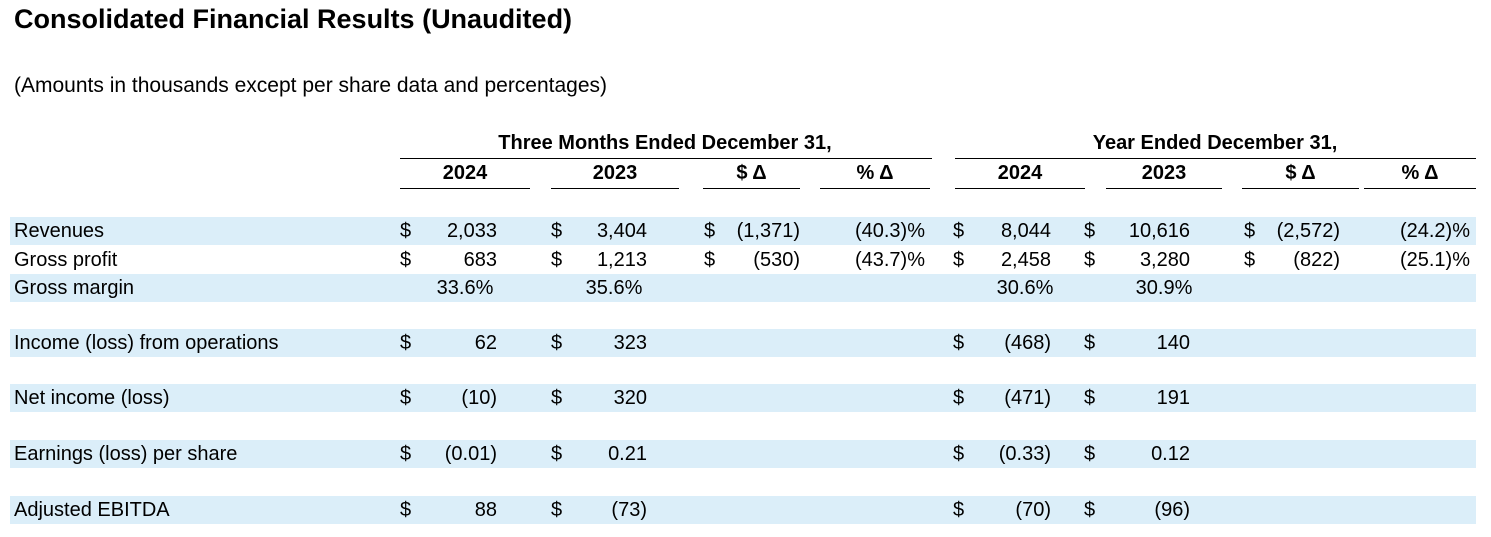 The image size is (1491, 537). What do you see at coordinates (1025, 260) in the screenshot?
I see `cell-value: 2,458` at bounding box center [1025, 260].